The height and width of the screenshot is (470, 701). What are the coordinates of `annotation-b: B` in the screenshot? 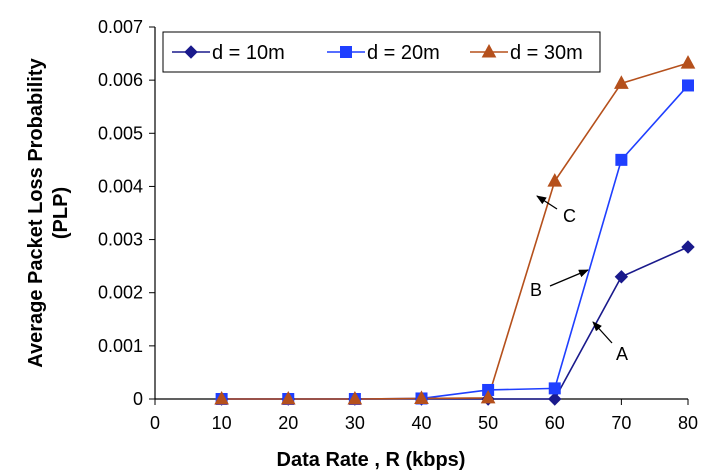 It's located at (559, 284).